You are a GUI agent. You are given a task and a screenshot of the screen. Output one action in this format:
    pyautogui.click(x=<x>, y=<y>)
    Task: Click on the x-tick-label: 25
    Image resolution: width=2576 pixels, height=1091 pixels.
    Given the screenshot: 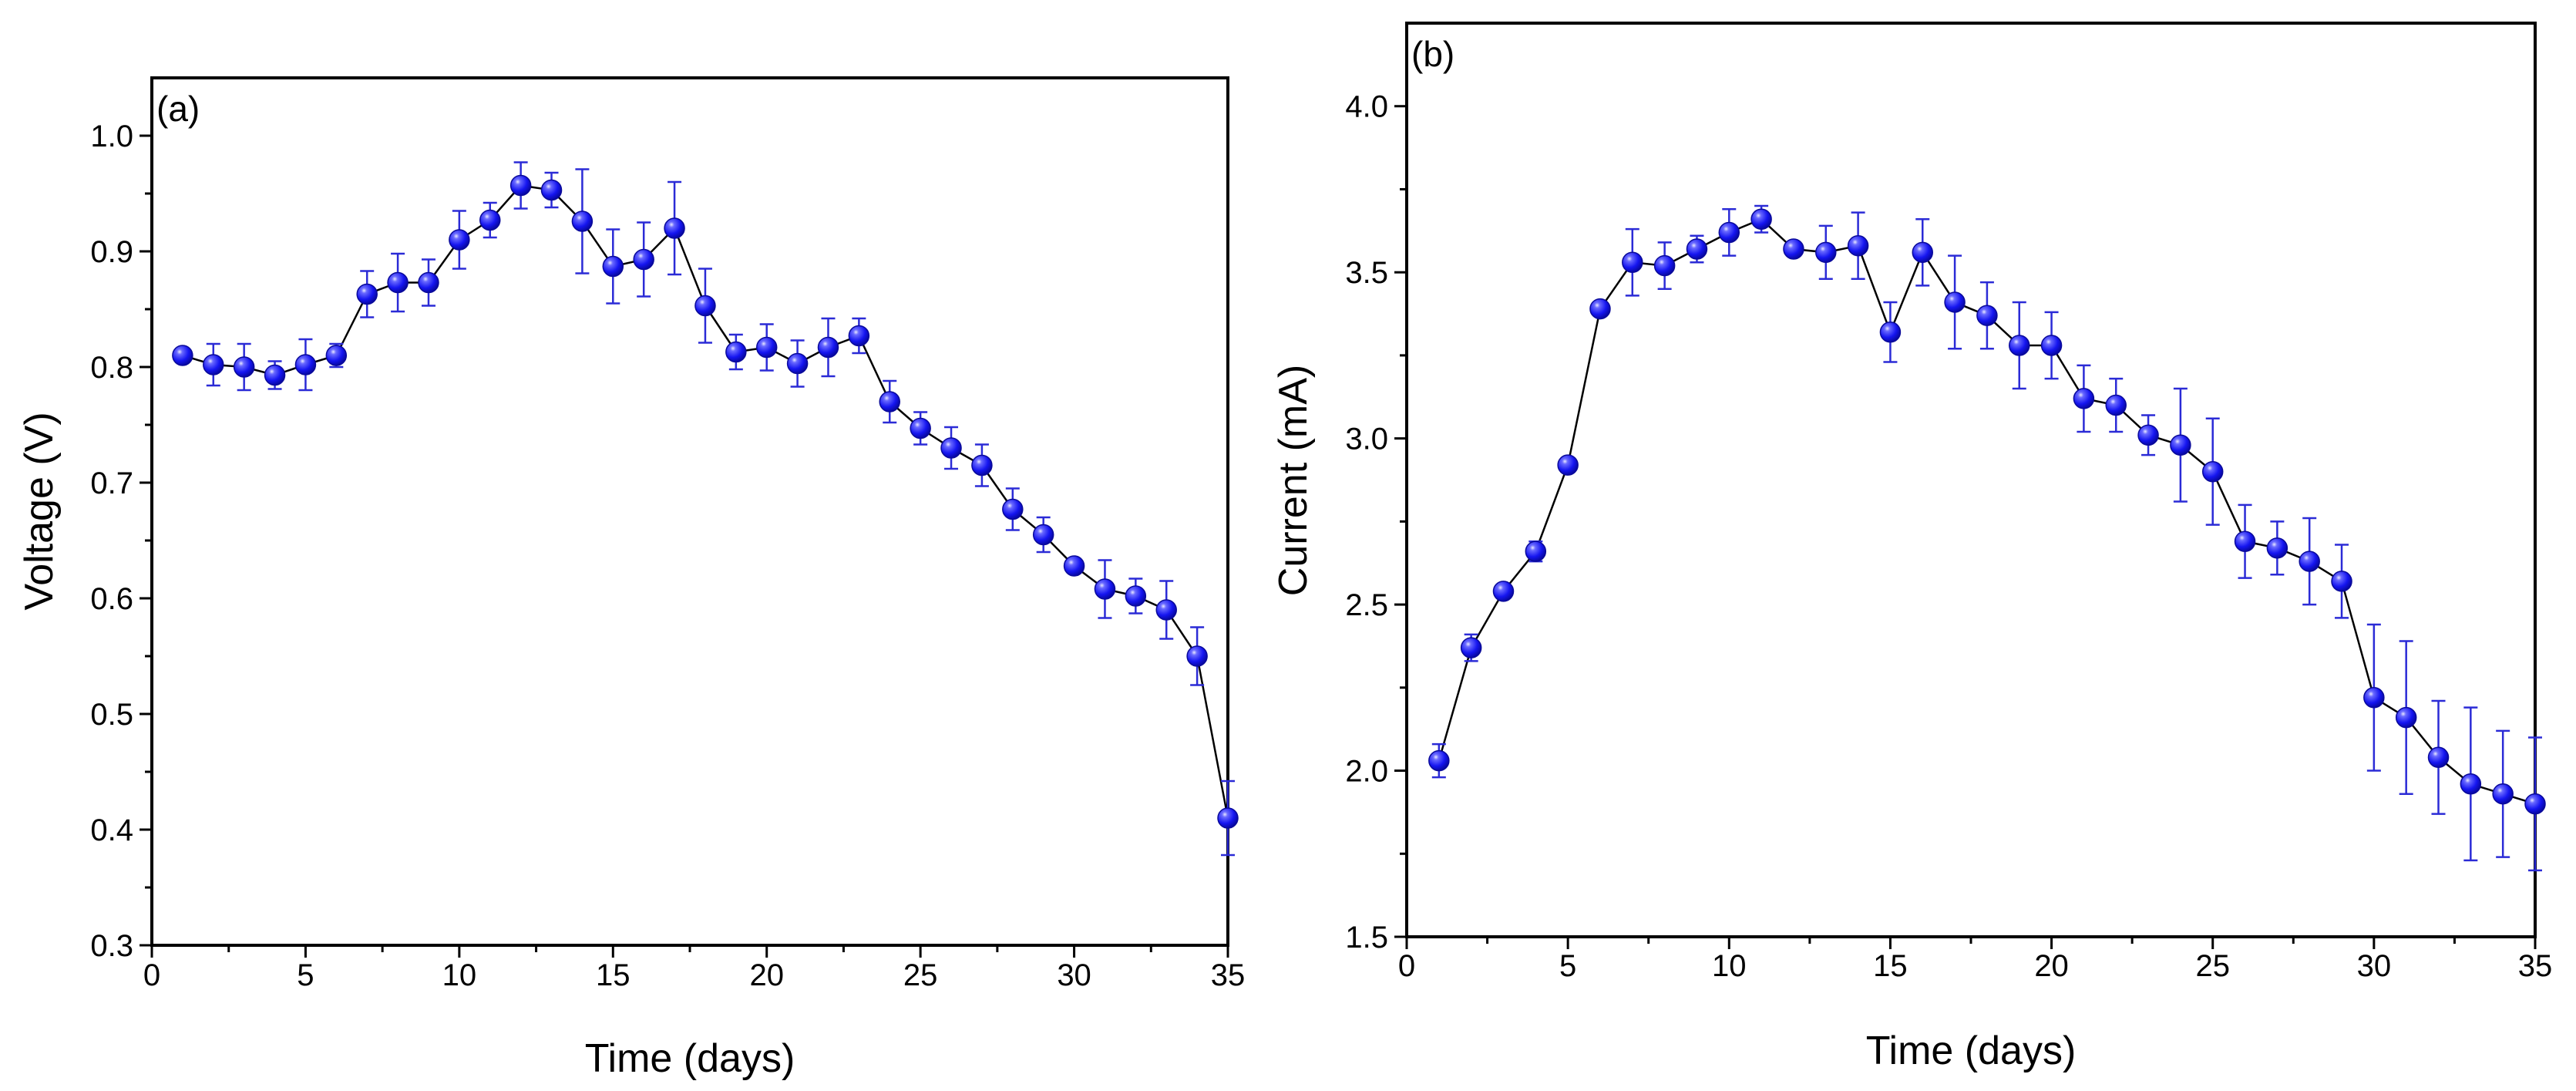 What is the action you would take?
    pyautogui.click(x=920, y=975)
    